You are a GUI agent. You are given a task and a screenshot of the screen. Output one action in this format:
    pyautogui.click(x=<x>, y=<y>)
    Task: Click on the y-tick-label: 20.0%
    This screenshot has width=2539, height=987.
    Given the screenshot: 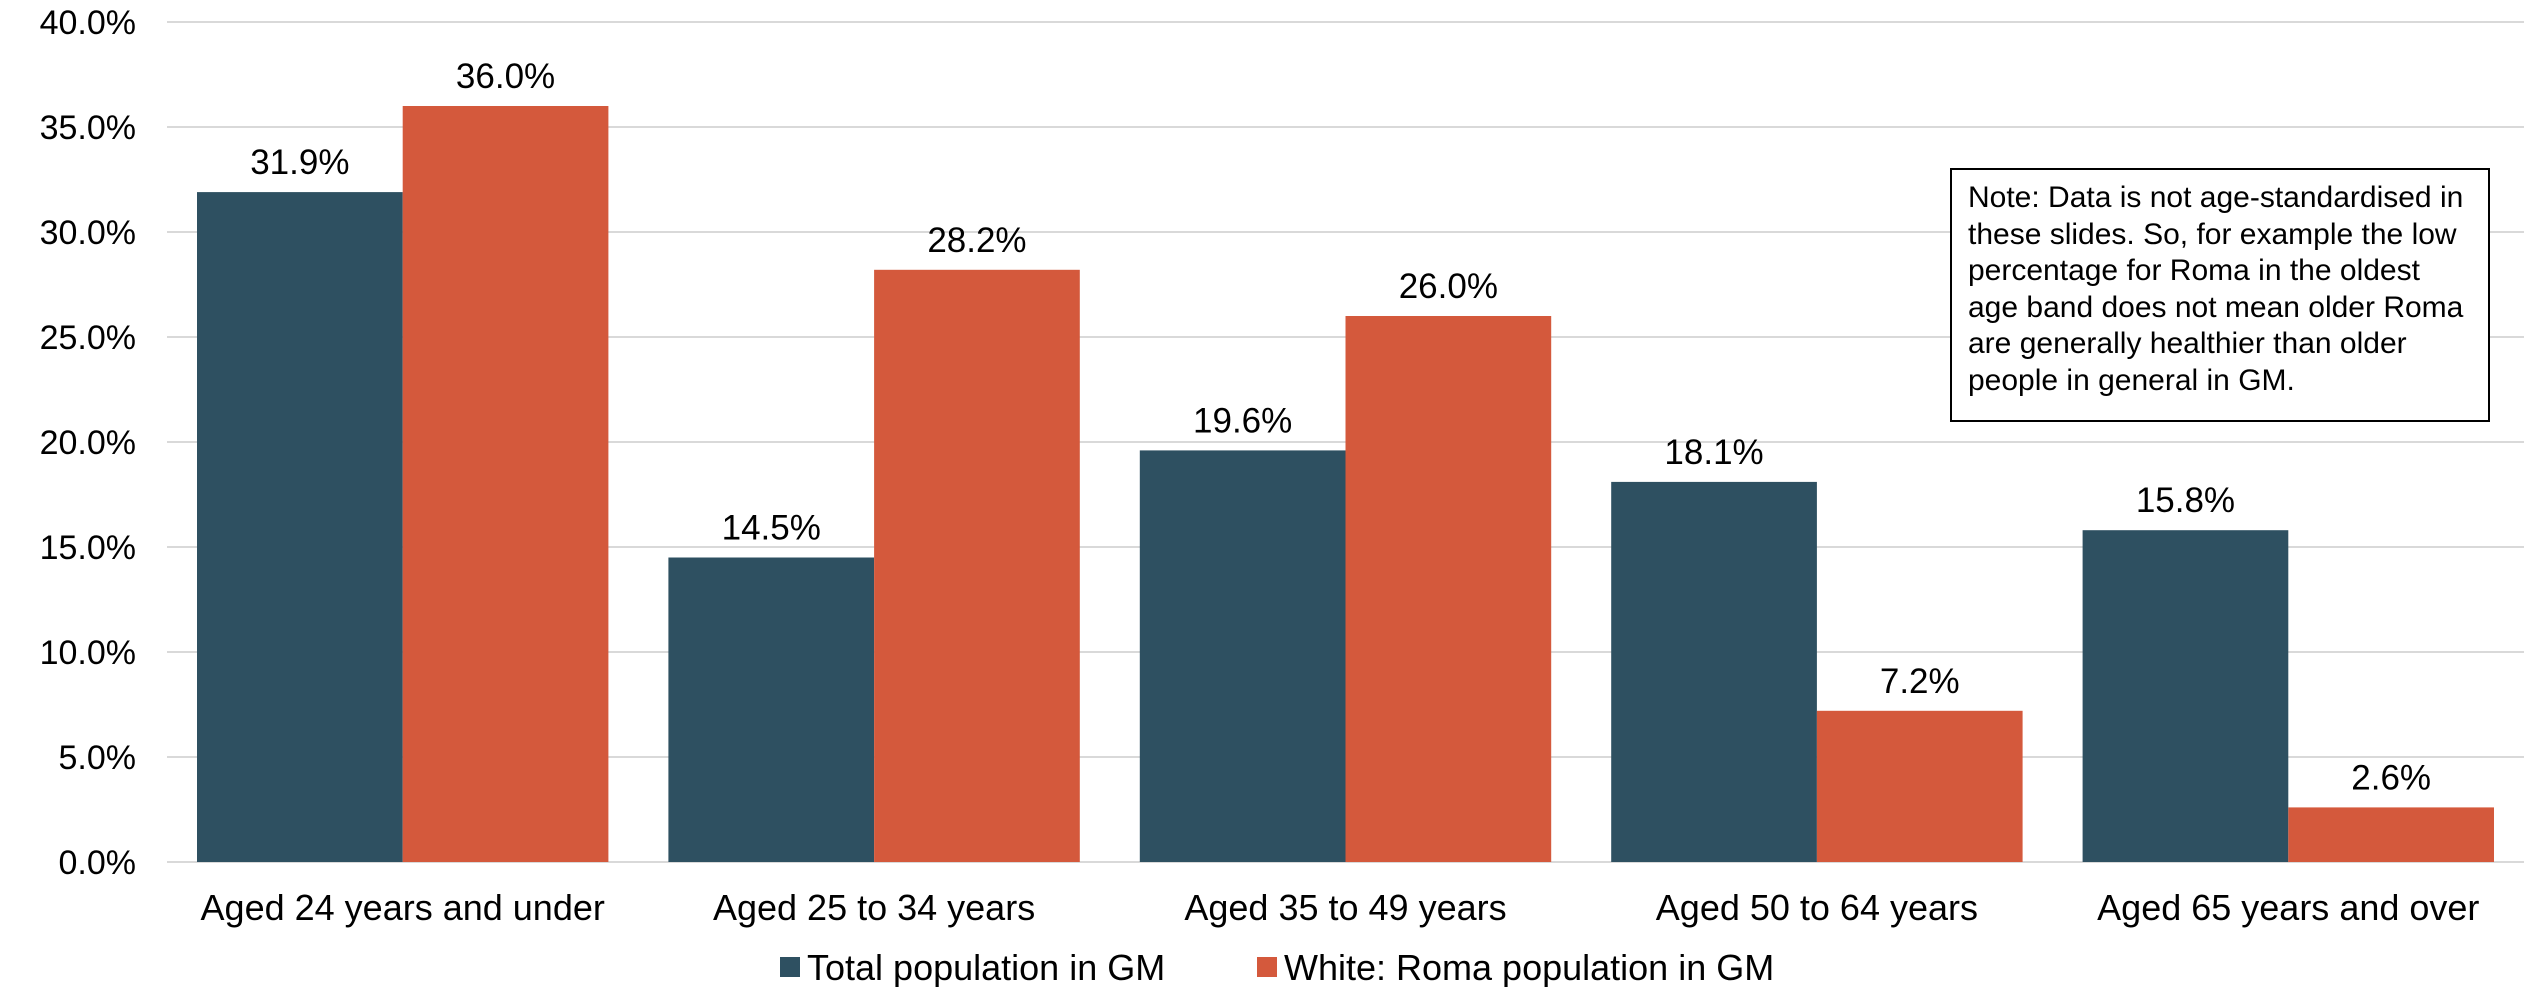 What is the action you would take?
    pyautogui.click(x=88, y=443)
    